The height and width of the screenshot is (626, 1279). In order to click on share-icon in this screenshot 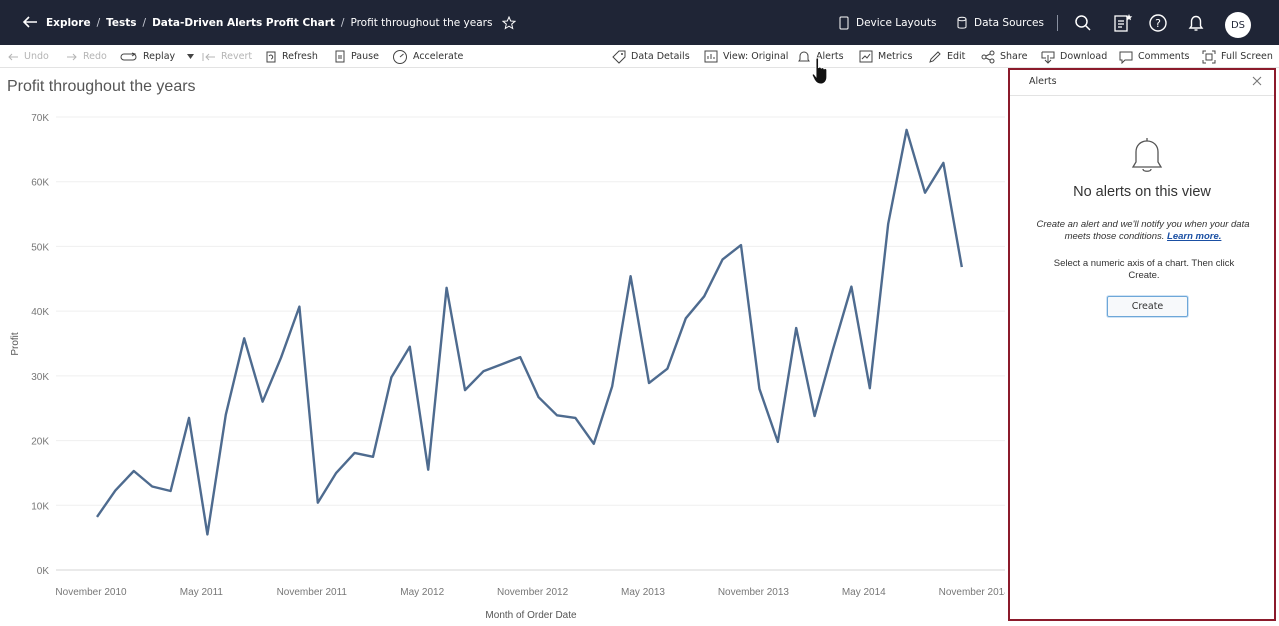, I will do `click(988, 56)`.